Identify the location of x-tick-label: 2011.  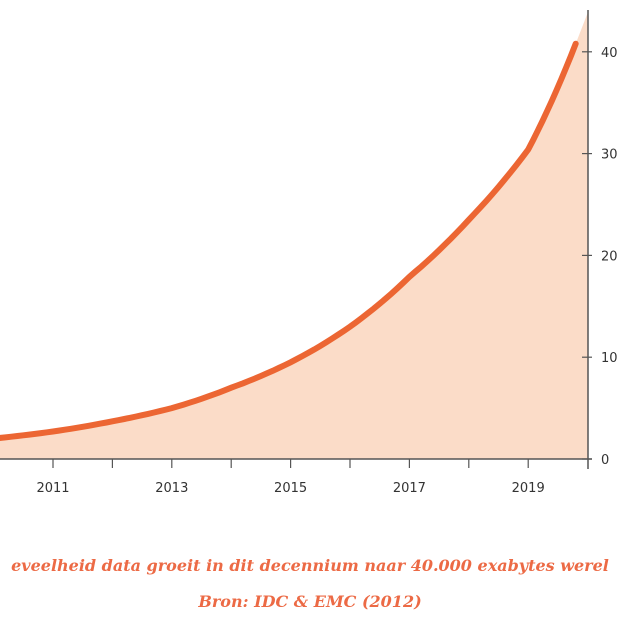
(52, 488).